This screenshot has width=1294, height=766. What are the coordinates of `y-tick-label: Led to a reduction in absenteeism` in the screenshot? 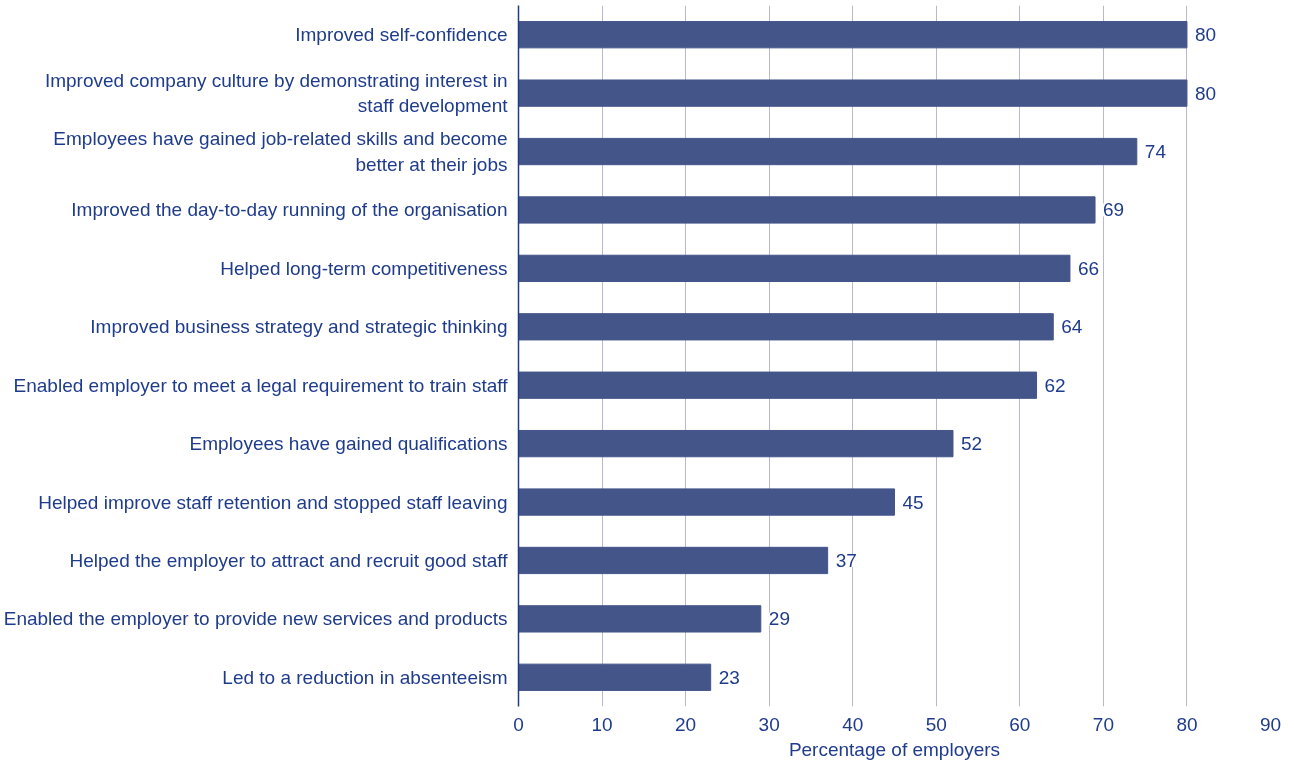 It's located at (365, 677).